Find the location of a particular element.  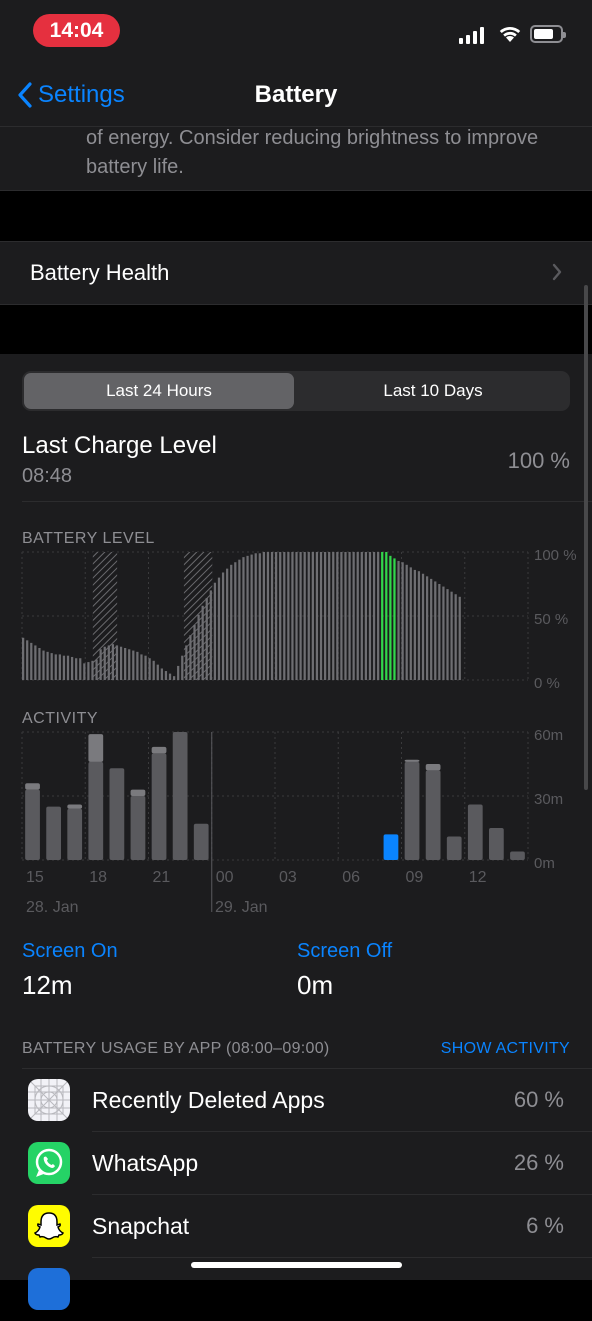

screen-off-value: 0m is located at coordinates (315, 985).